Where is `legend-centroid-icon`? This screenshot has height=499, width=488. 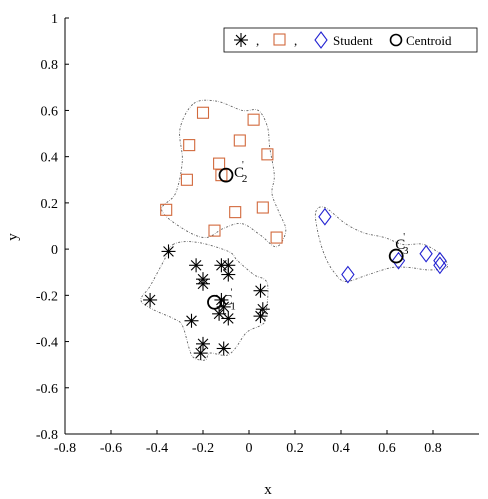
legend-centroid-icon is located at coordinates (396, 40).